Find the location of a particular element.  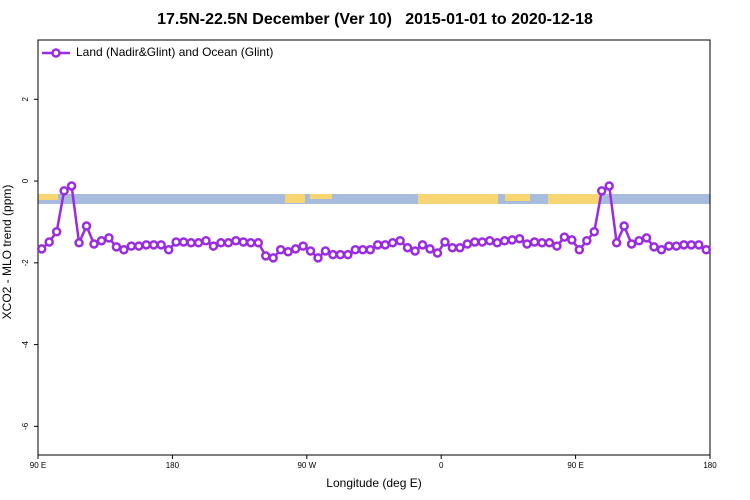

y-tick-label: 2 is located at coordinates (25, 99).